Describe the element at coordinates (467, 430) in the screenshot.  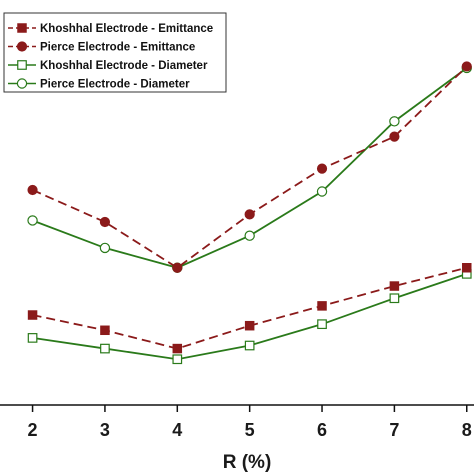
I see `x-tick-label-8: 8` at that location.